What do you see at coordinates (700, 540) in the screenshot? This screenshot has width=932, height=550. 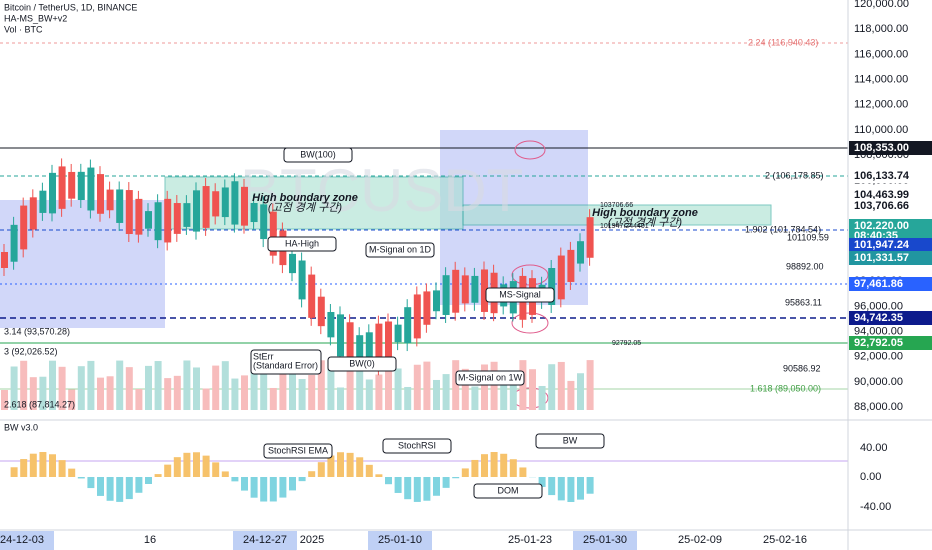 I see `time-label: 25-02-09` at bounding box center [700, 540].